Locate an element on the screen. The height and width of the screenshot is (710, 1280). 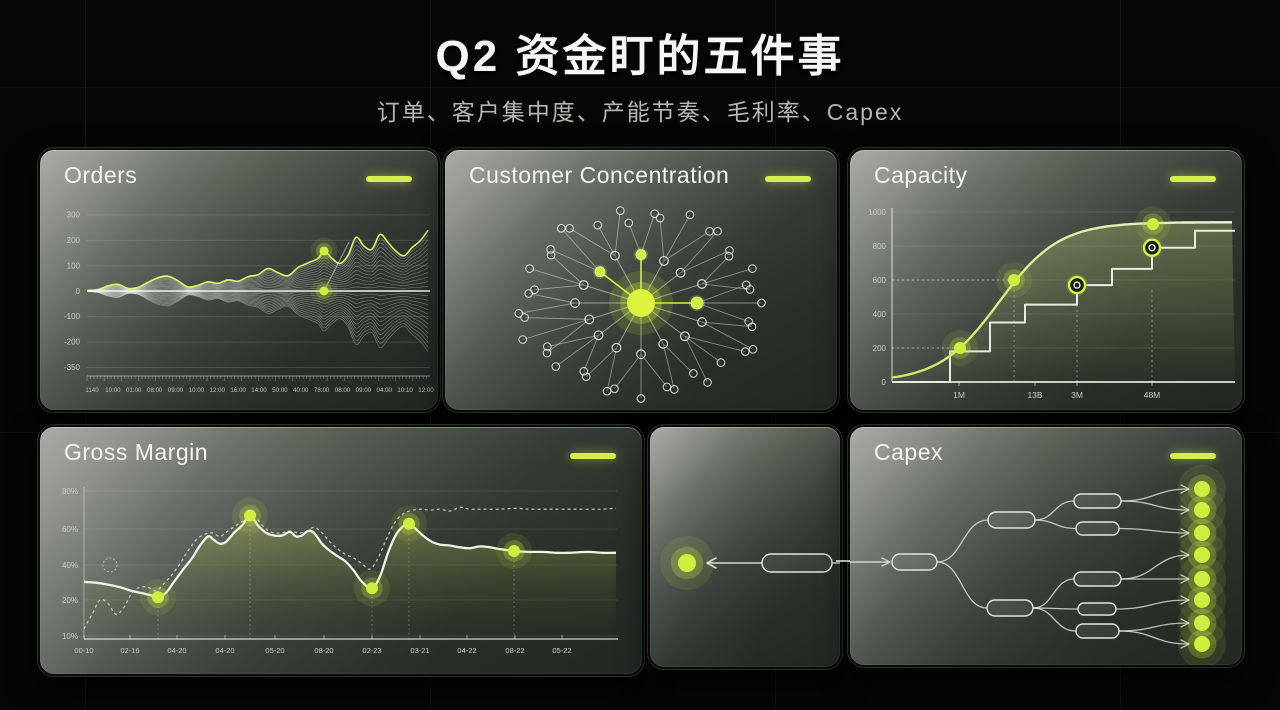
svg-text: 1140 is located at coordinates (92, 390).